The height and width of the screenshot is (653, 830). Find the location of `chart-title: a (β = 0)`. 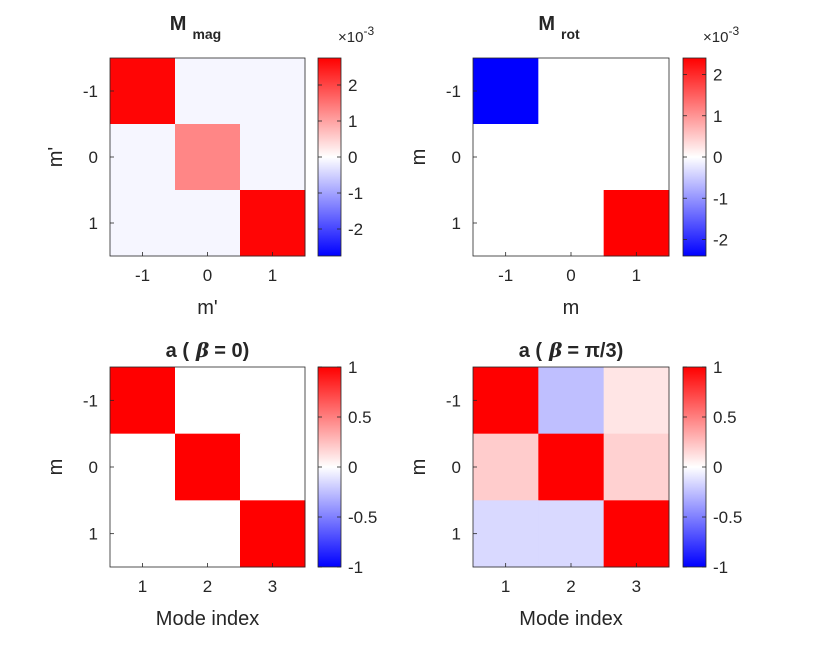

chart-title: a (β = 0) is located at coordinates (208, 350).